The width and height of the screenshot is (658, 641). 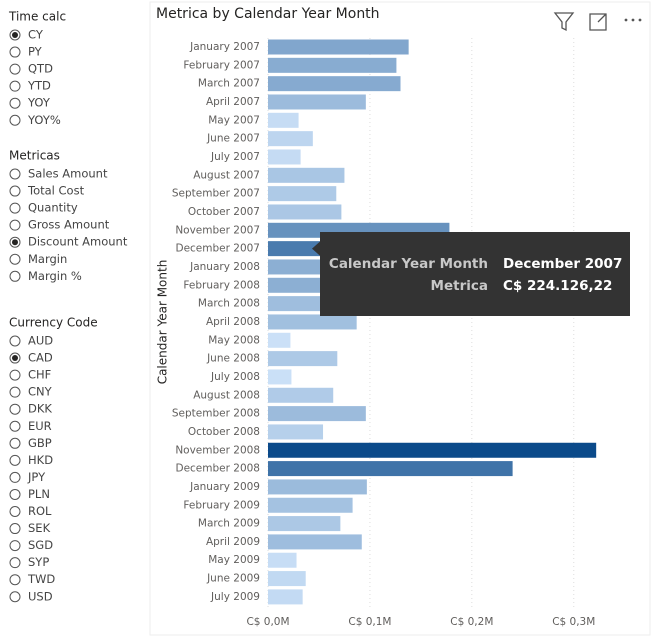 I want to click on y-tick-label: July 2009, so click(x=235, y=597).